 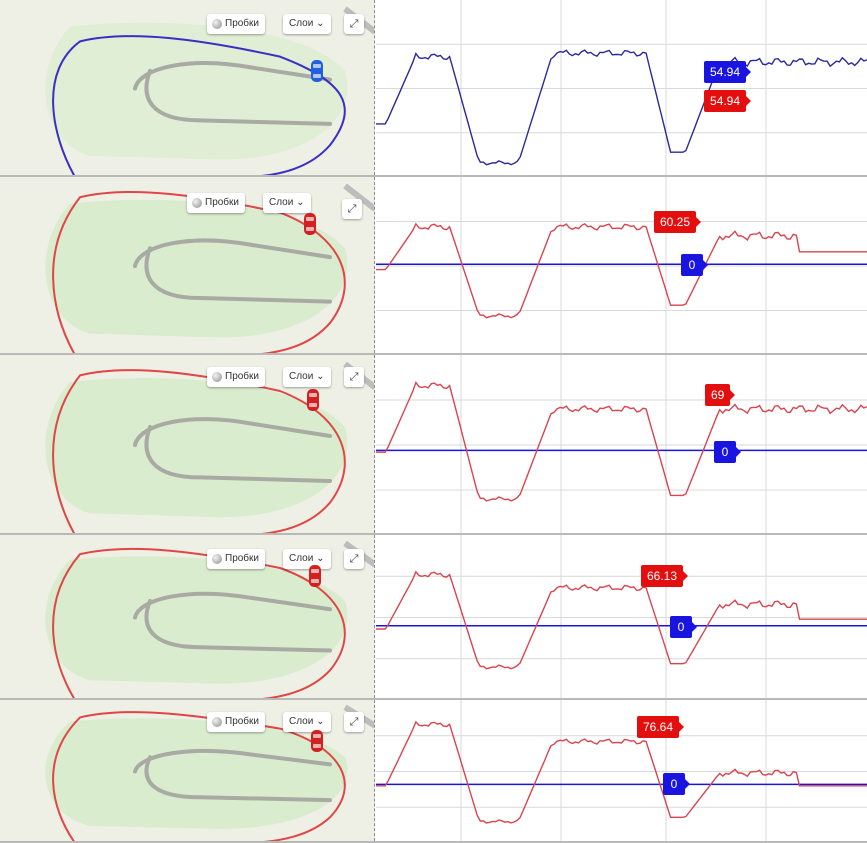 I want to click on speed-tag-red: 66.13, so click(x=665, y=576).